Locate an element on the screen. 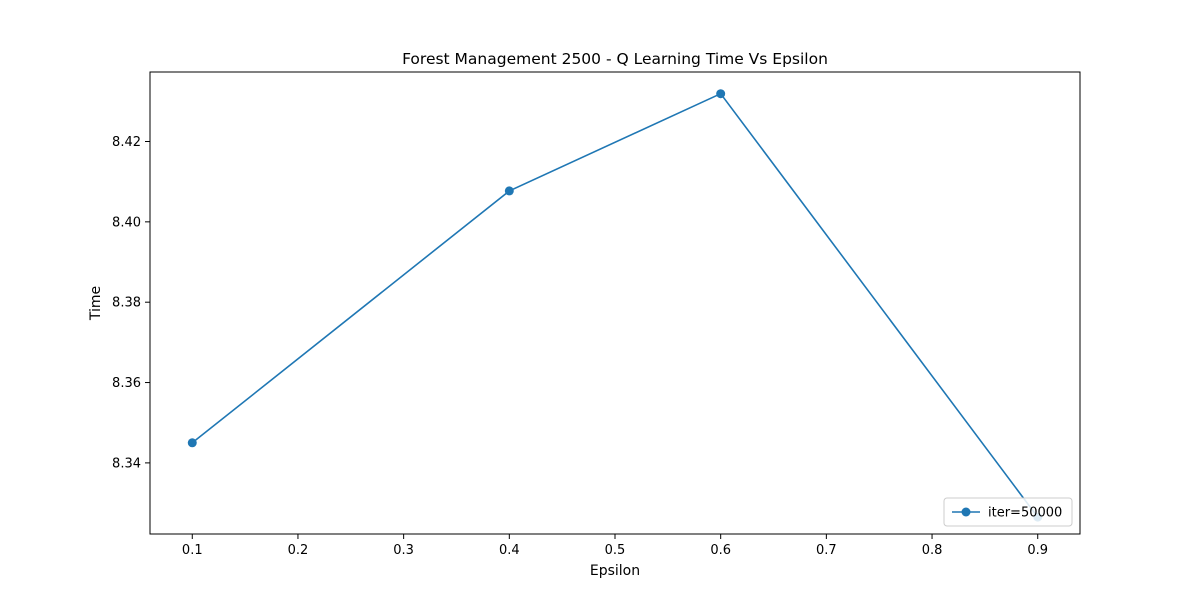 This screenshot has width=1200, height=600. x-tick-label: 0.2 is located at coordinates (298, 550).